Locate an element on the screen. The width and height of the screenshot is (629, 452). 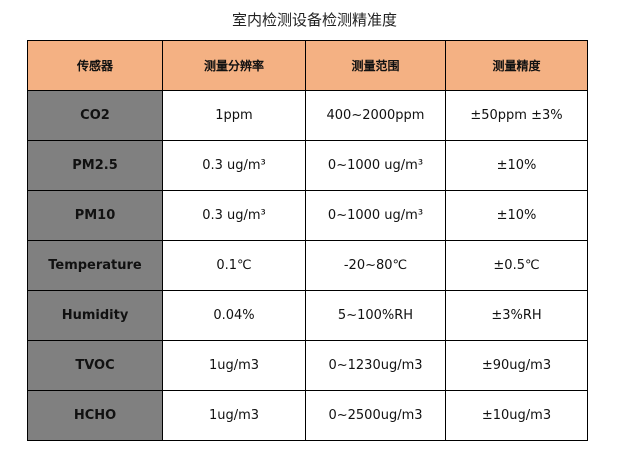
sensor-cell: TVOC is located at coordinates (95, 365).